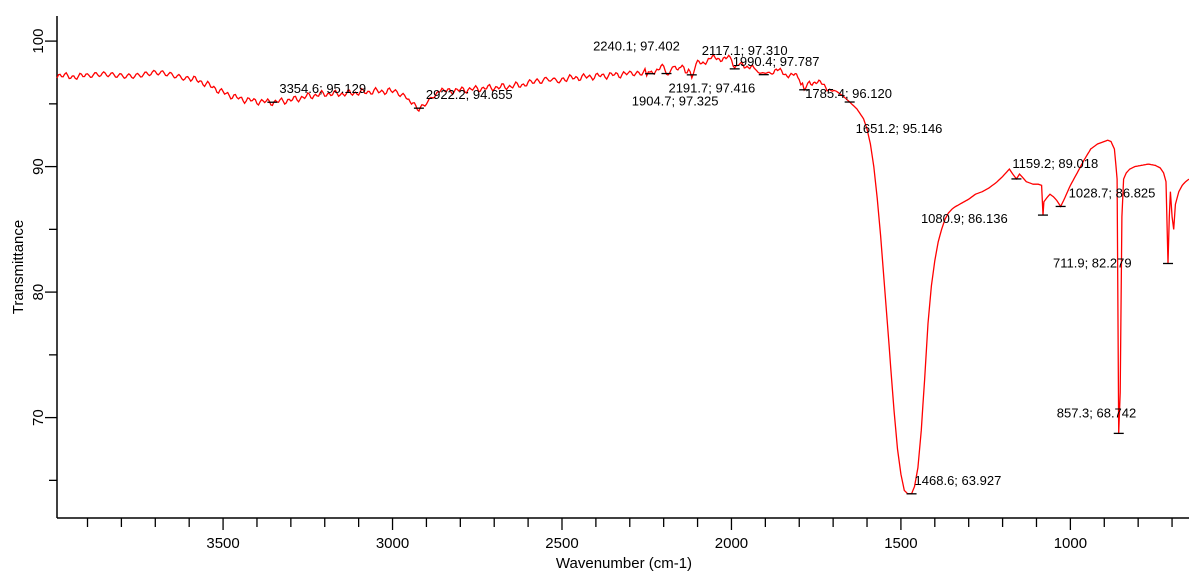  What do you see at coordinates (711, 88) in the screenshot?
I see `peak-label: 2191.7; 97.416` at bounding box center [711, 88].